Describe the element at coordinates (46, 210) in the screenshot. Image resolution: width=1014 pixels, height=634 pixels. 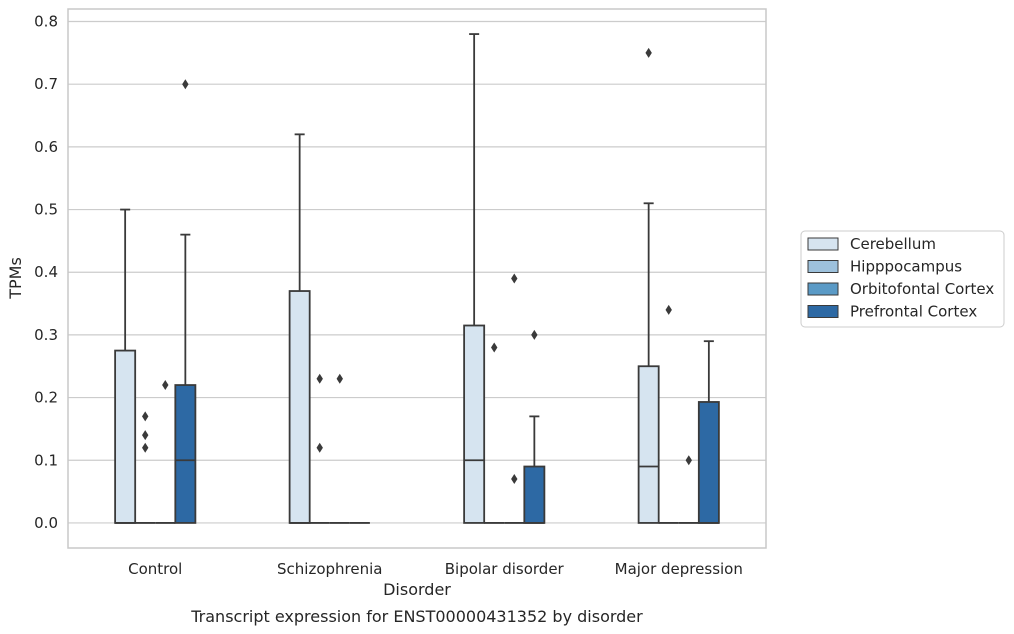
I see `y-tick-label: 0.5` at that location.